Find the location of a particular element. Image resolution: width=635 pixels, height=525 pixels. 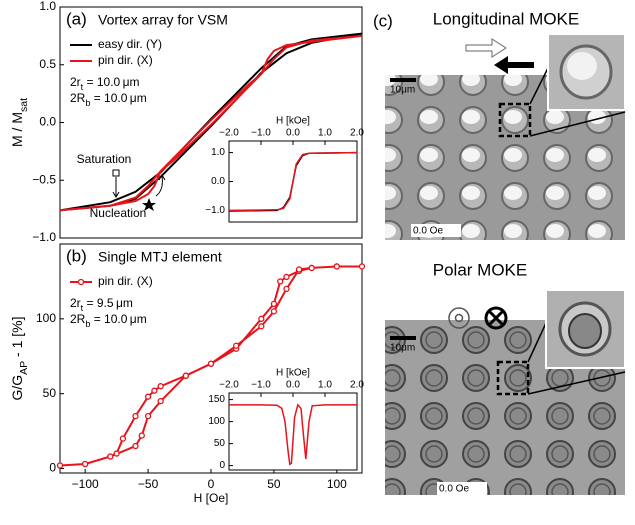

zoom-highlight is located at coordinates (582, 66).